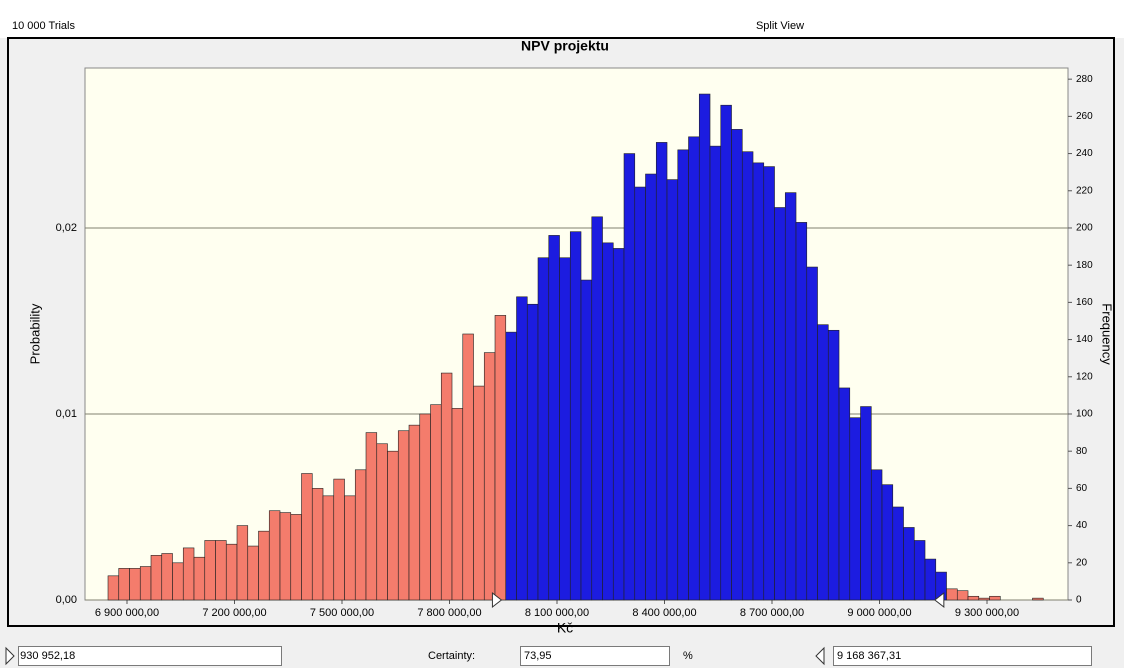 The width and height of the screenshot is (1124, 668). I want to click on upper-bound-input: 9 168 367,31, so click(962, 656).